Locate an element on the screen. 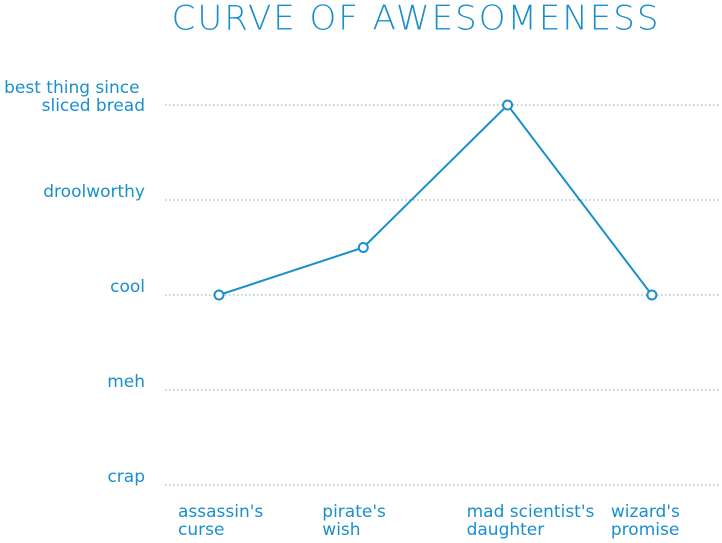 The image size is (722, 543). x-tick-label: assassin's curse is located at coordinates (223, 521).